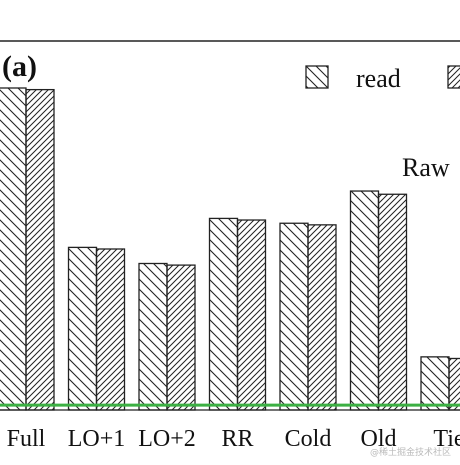 Image resolution: width=460 pixels, height=465 pixels. Describe the element at coordinates (317, 77) in the screenshot. I see `legend-swatch-read` at that location.